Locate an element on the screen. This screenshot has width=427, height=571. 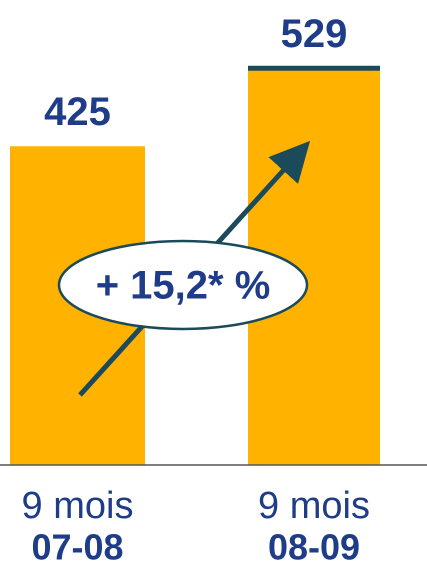
x-tick-sublabel: 08-09 is located at coordinates (314, 547).